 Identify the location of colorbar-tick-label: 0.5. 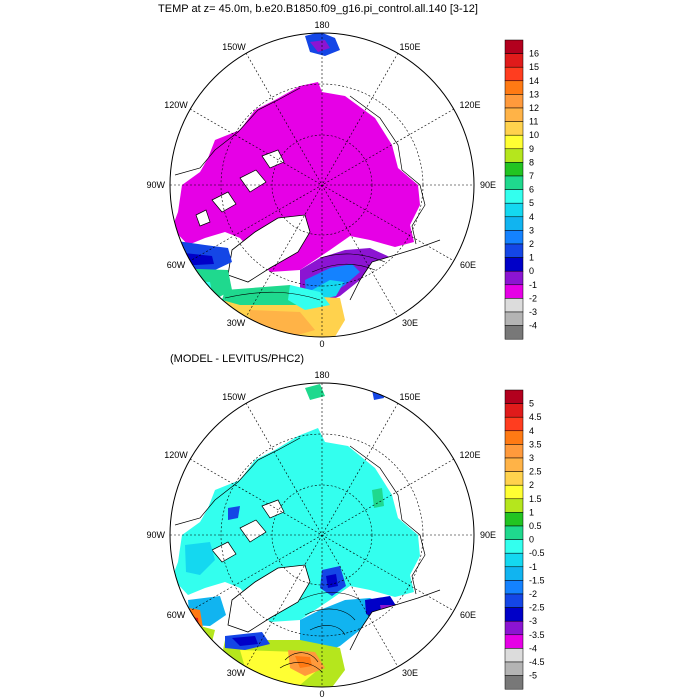
(535, 526).